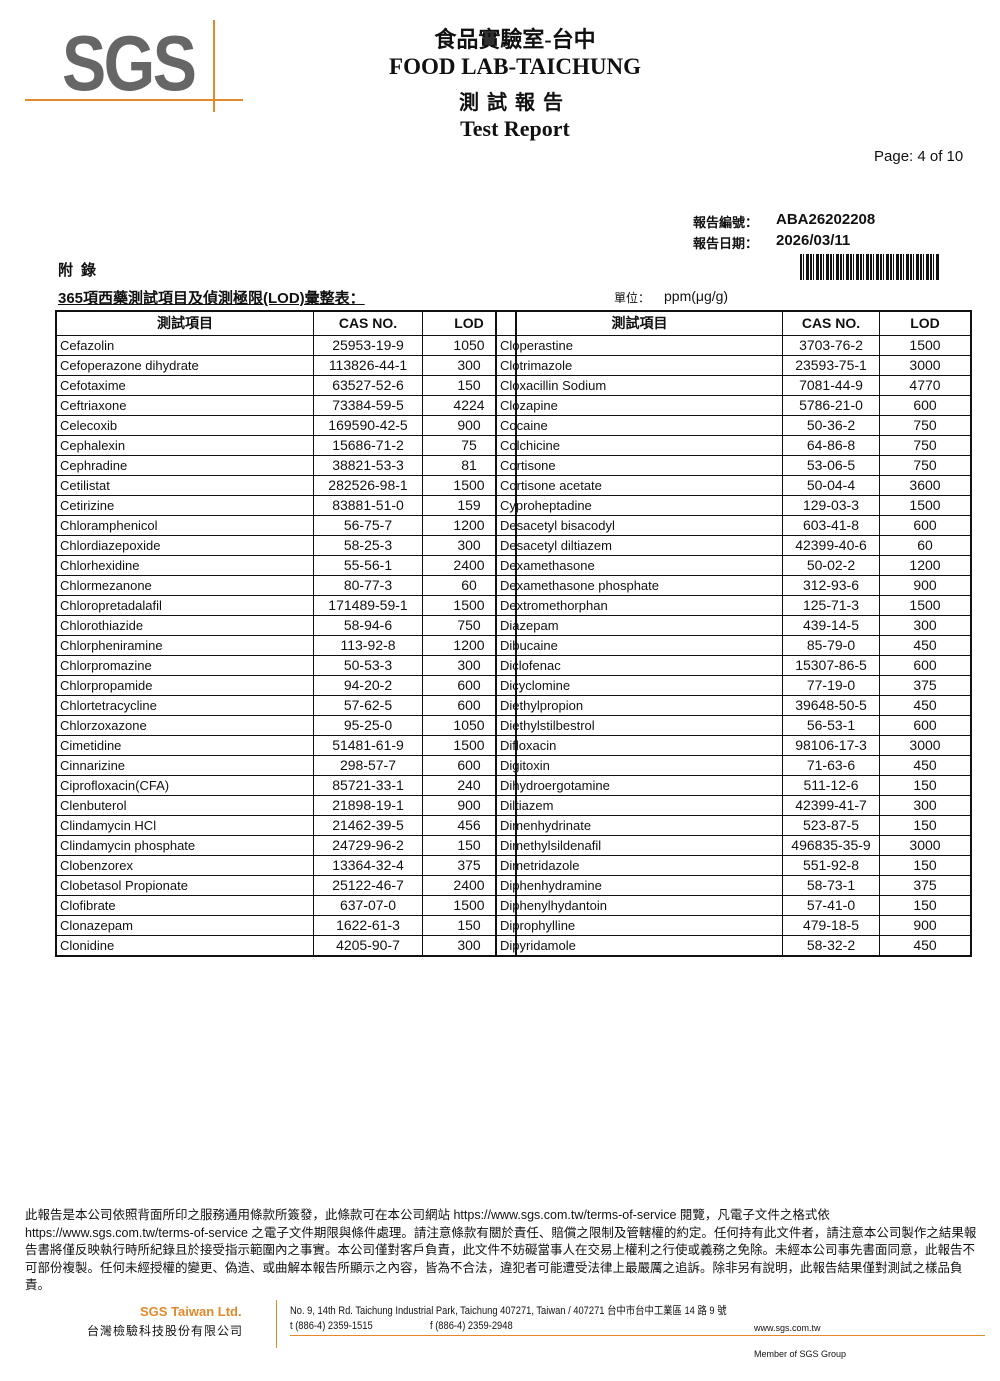  Describe the element at coordinates (286, 585) in the screenshot. I see `table-row: Chlormezanone 80-77-3 60` at that location.